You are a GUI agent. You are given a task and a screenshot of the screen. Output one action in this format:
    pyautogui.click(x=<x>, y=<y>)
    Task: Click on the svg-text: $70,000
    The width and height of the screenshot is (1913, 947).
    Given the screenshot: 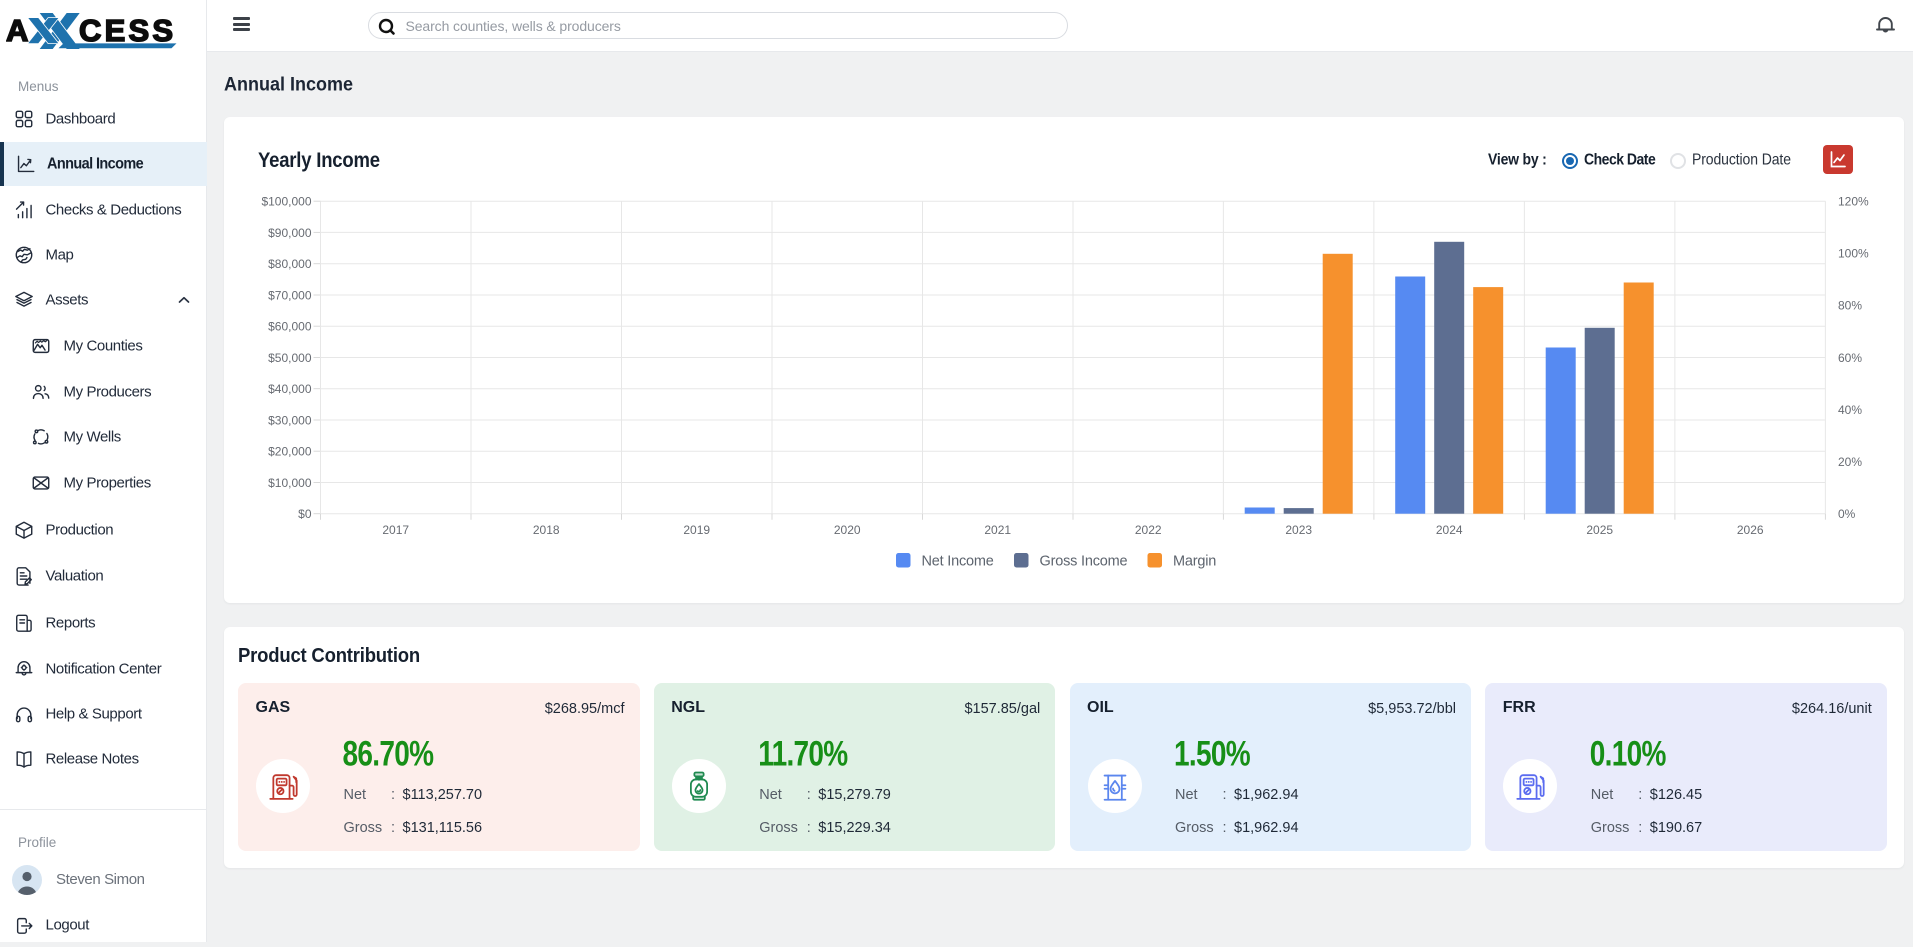 What is the action you would take?
    pyautogui.click(x=290, y=295)
    